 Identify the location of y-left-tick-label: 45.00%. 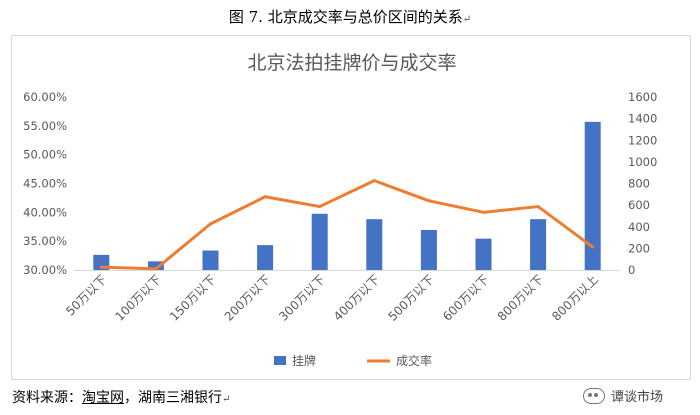
(45, 184).